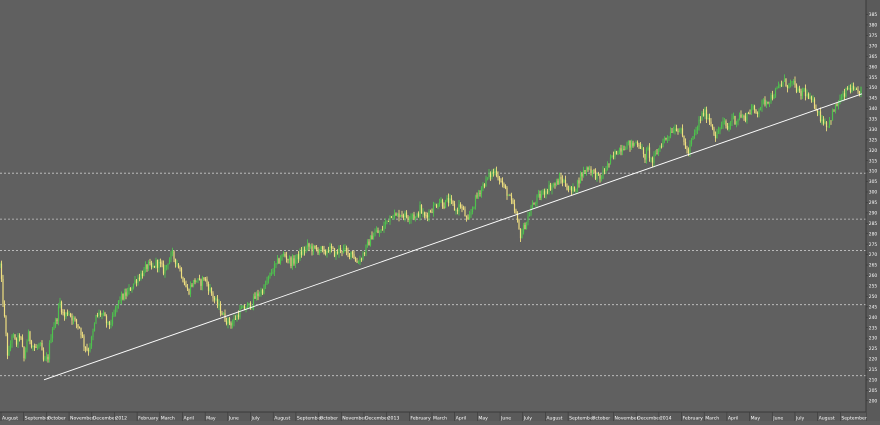 The height and width of the screenshot is (425, 880). I want to click on y-tick-label: 230, so click(873, 339).